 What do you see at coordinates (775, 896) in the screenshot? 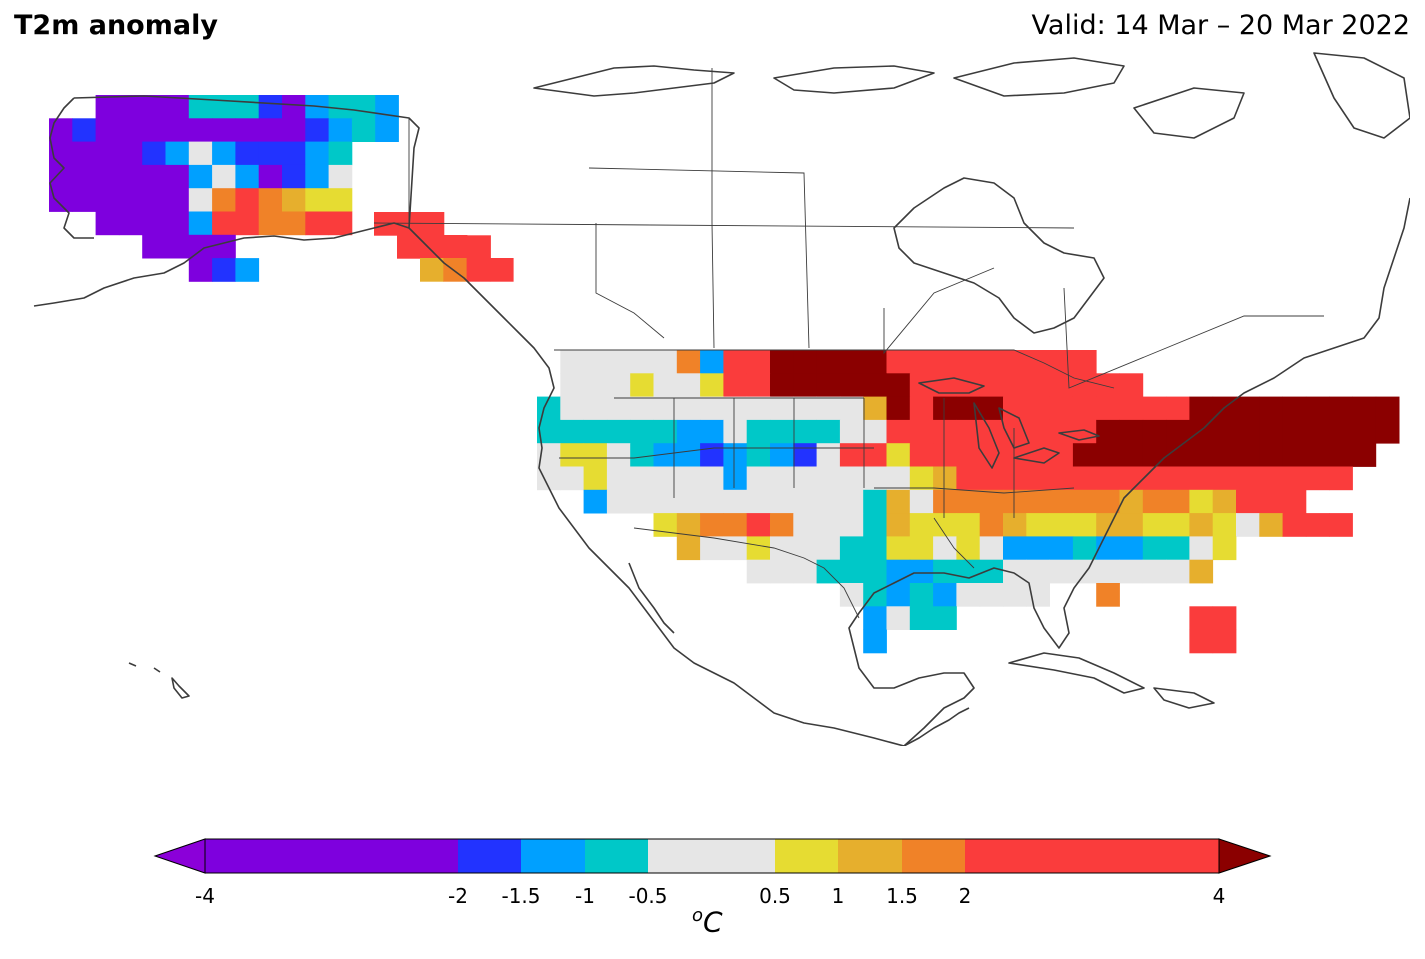
I see `colorbar-tick: 0.5` at bounding box center [775, 896].